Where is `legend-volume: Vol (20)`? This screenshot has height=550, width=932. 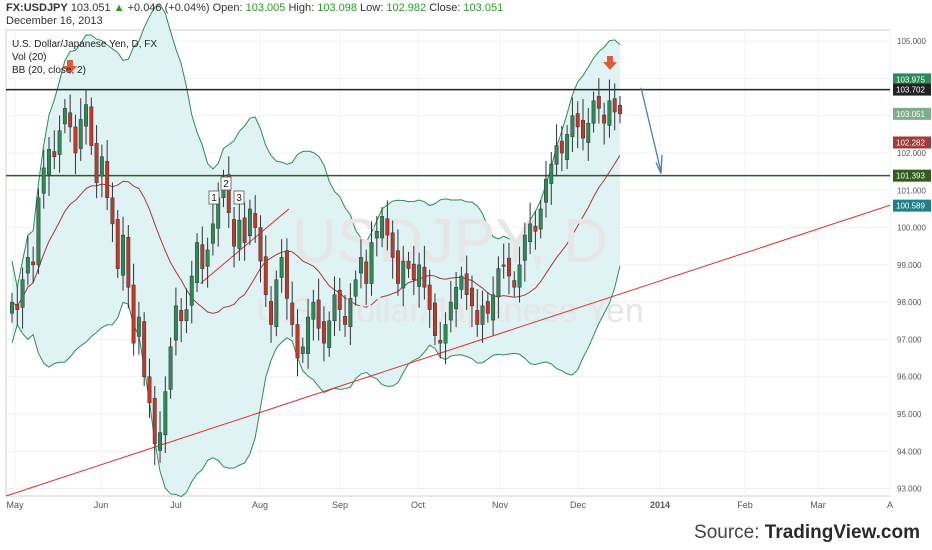 legend-volume: Vol (20) is located at coordinates (29, 57).